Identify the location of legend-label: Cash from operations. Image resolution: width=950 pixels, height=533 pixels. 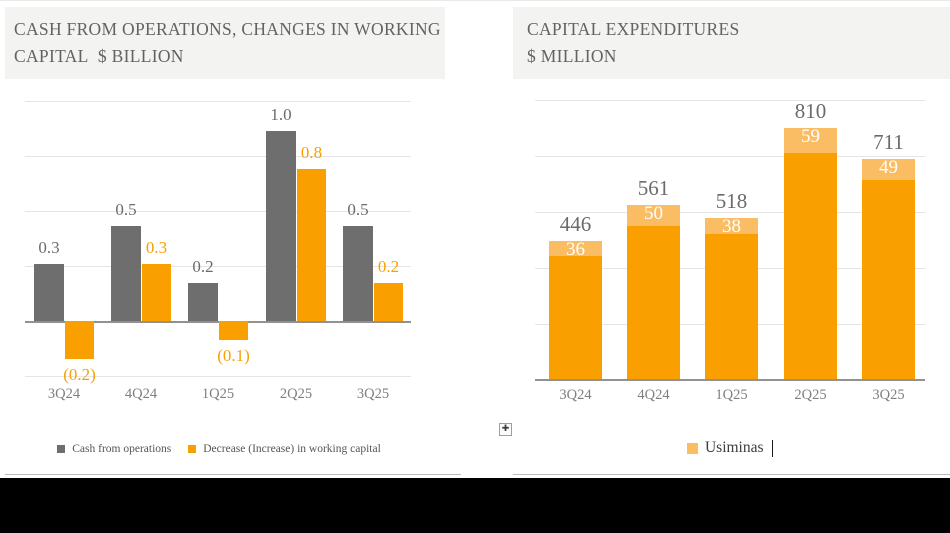
(122, 449).